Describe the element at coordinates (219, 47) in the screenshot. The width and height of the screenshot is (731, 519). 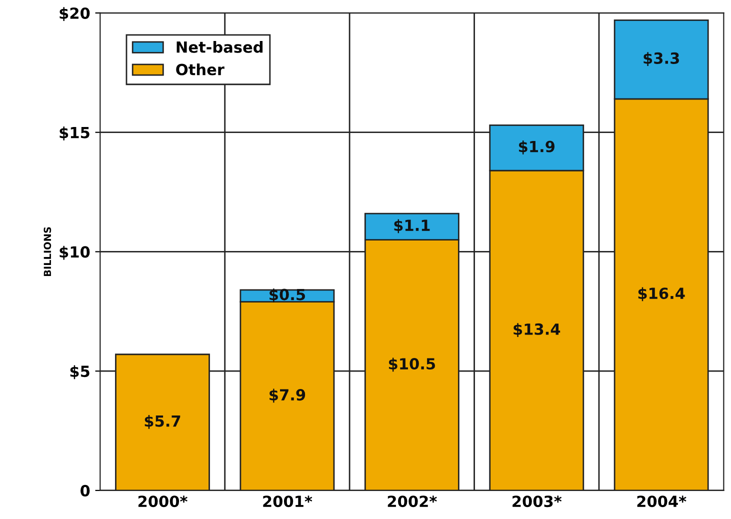
I see `legend-label: Net-based` at that location.